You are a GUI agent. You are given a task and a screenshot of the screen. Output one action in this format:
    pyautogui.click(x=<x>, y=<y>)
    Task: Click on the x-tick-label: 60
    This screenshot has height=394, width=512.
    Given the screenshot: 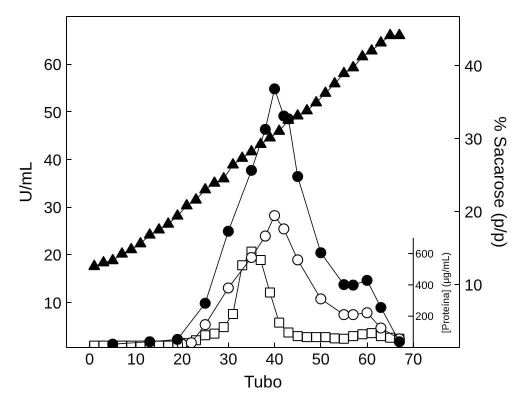 What is the action you would take?
    pyautogui.click(x=367, y=360)
    